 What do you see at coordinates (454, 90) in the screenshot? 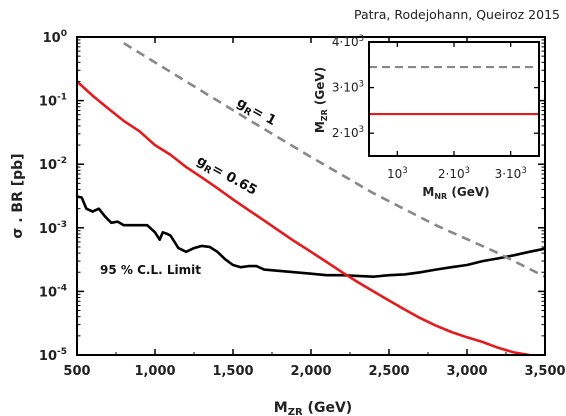
I see `inset-lines` at bounding box center [454, 90].